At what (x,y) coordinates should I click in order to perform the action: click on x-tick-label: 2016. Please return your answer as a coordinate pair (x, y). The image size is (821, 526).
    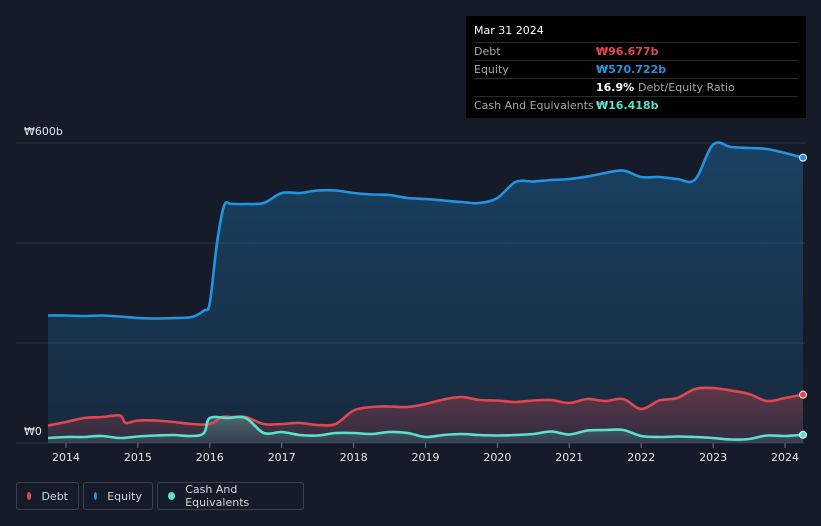
    Looking at the image, I should click on (210, 457).